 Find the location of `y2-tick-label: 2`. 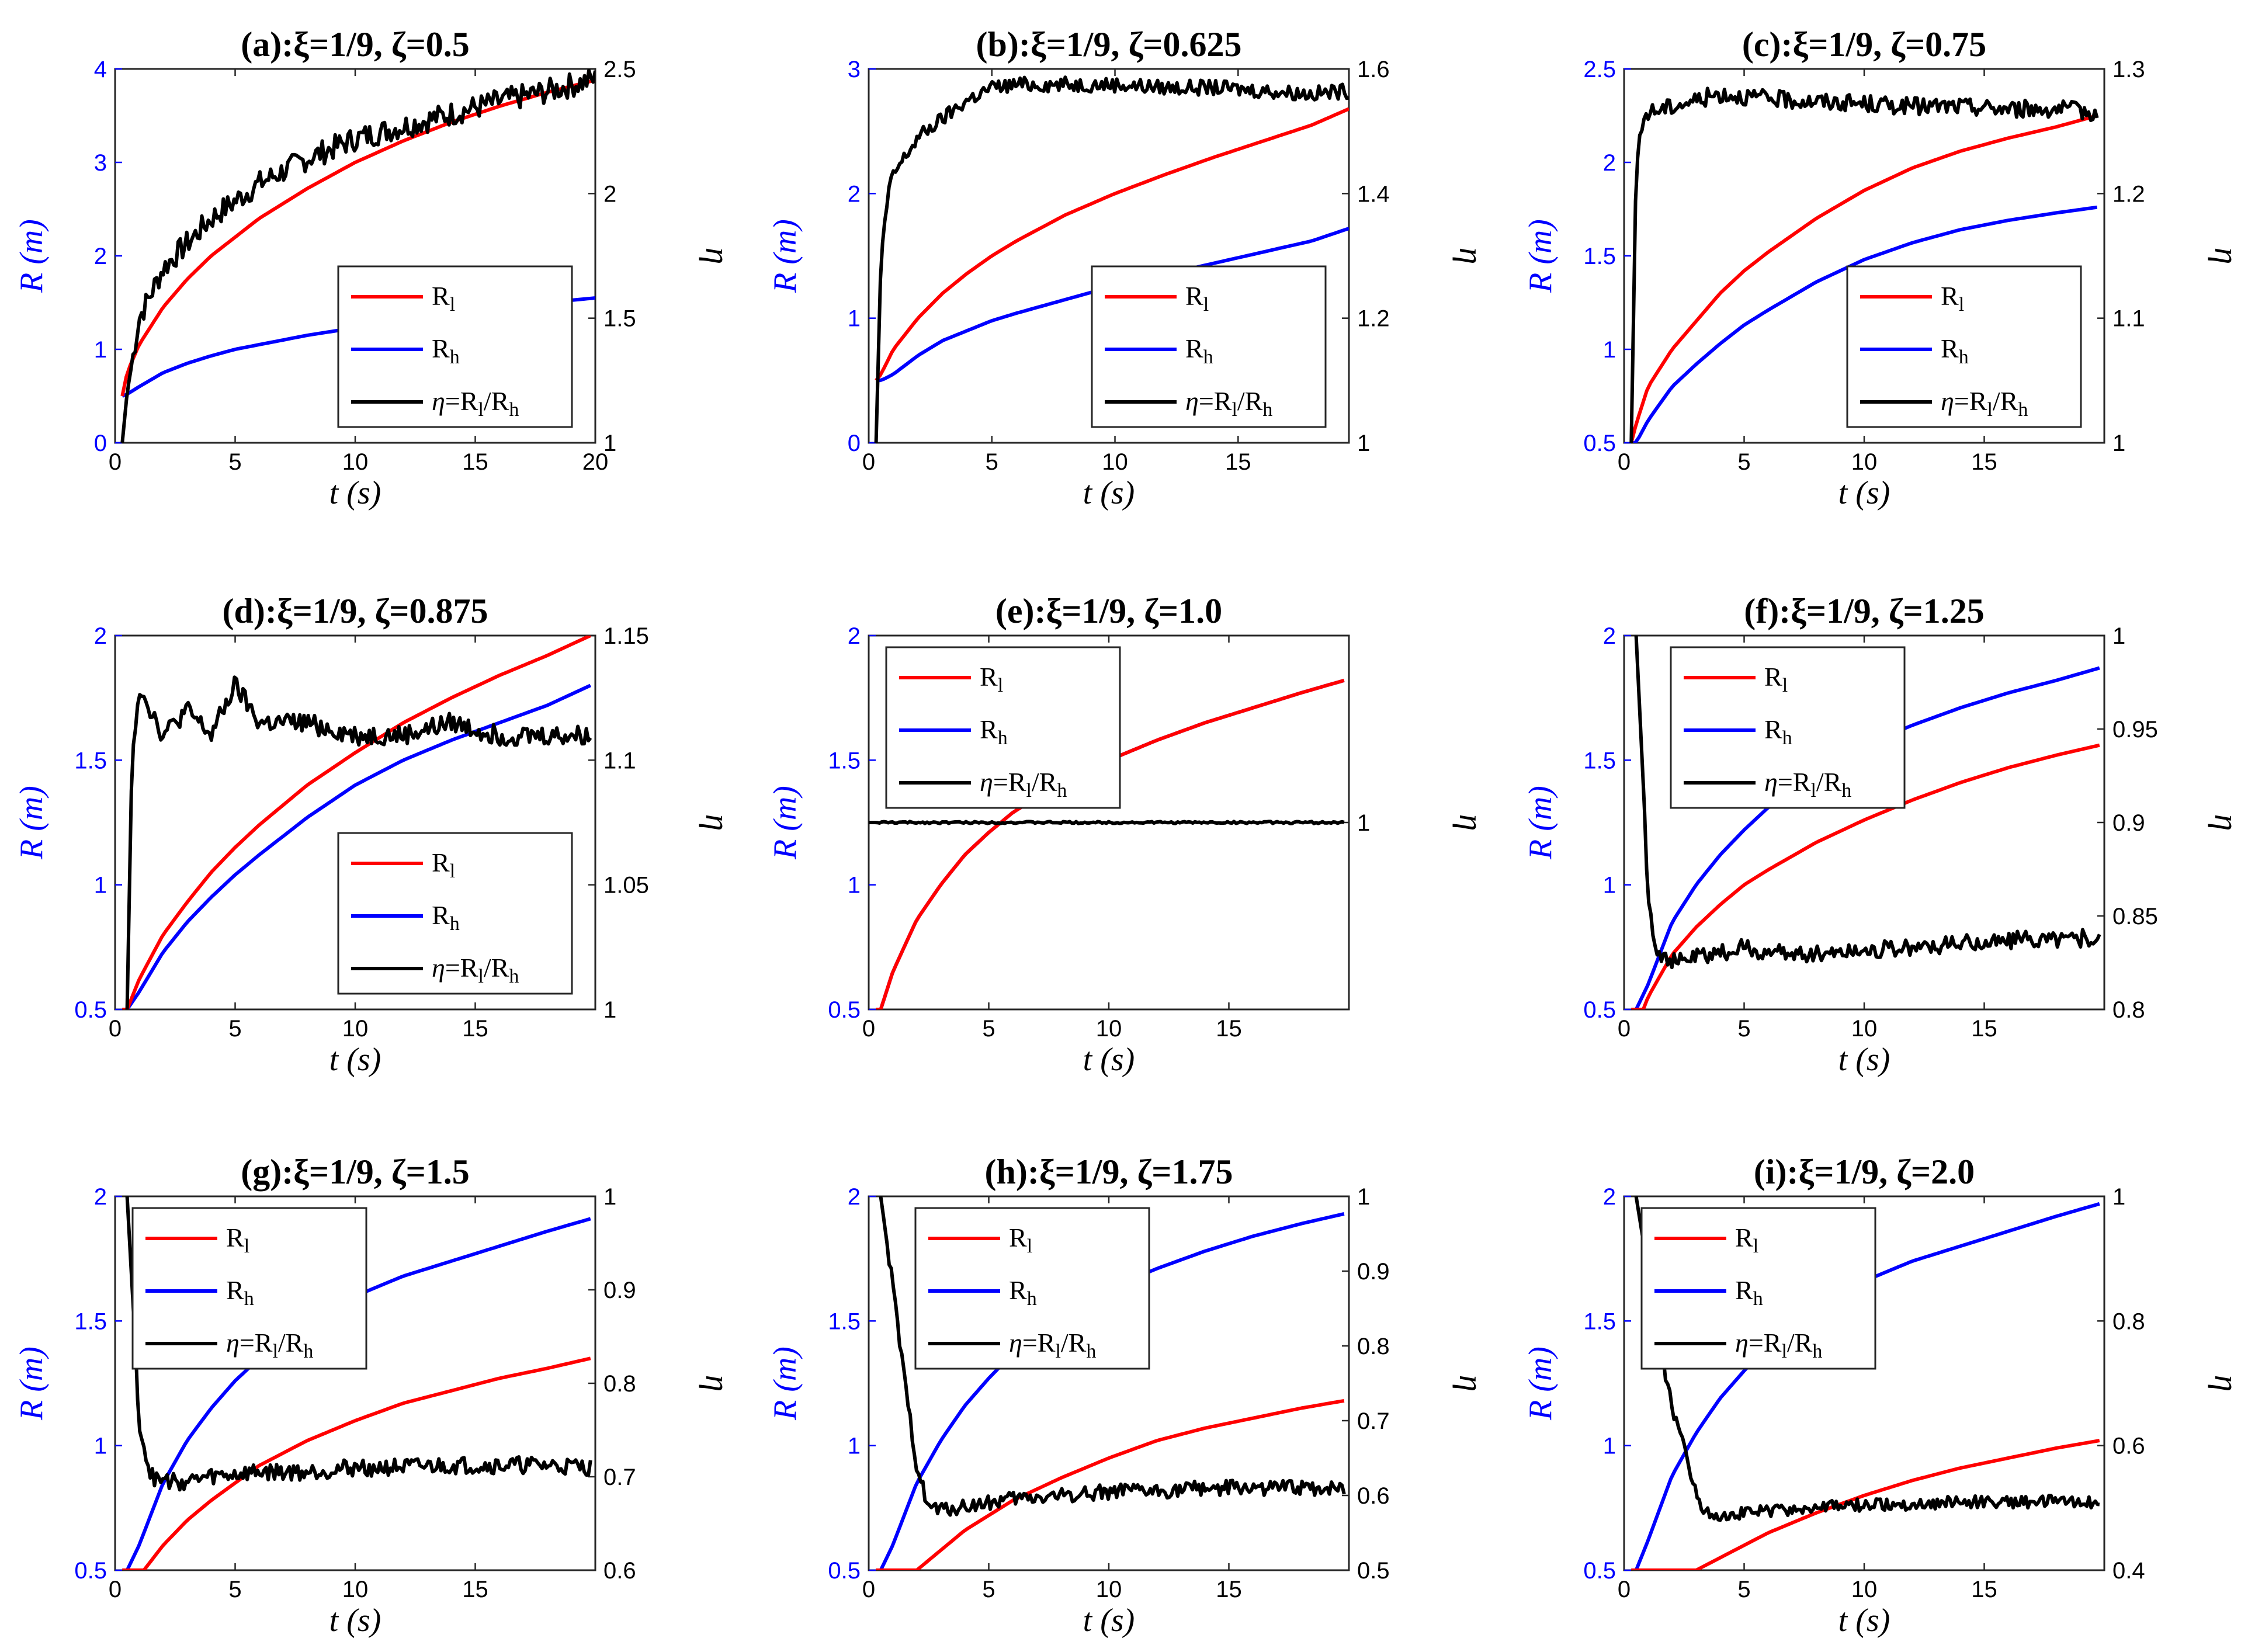

y2-tick-label: 2 is located at coordinates (609, 194).